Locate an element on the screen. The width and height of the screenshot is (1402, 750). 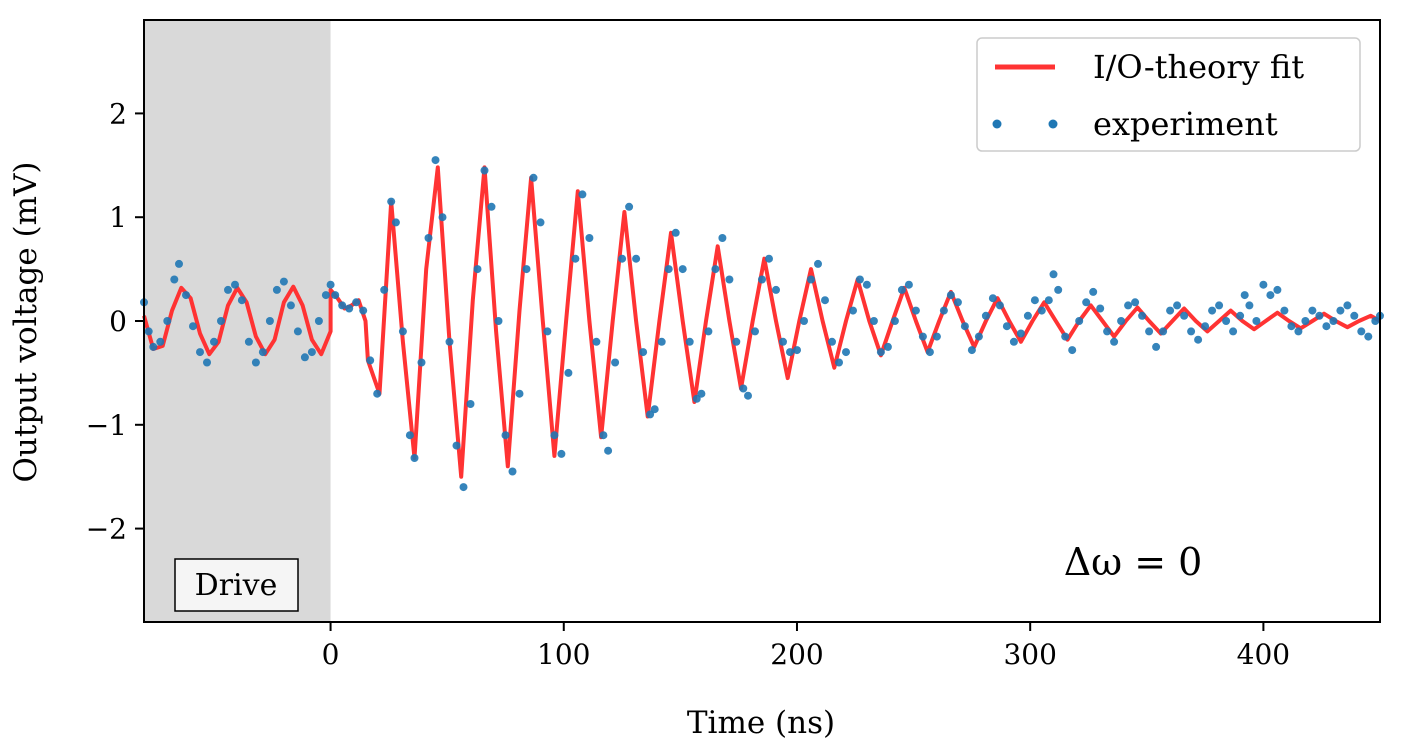
y-tick-label: −2 is located at coordinates (106, 529).